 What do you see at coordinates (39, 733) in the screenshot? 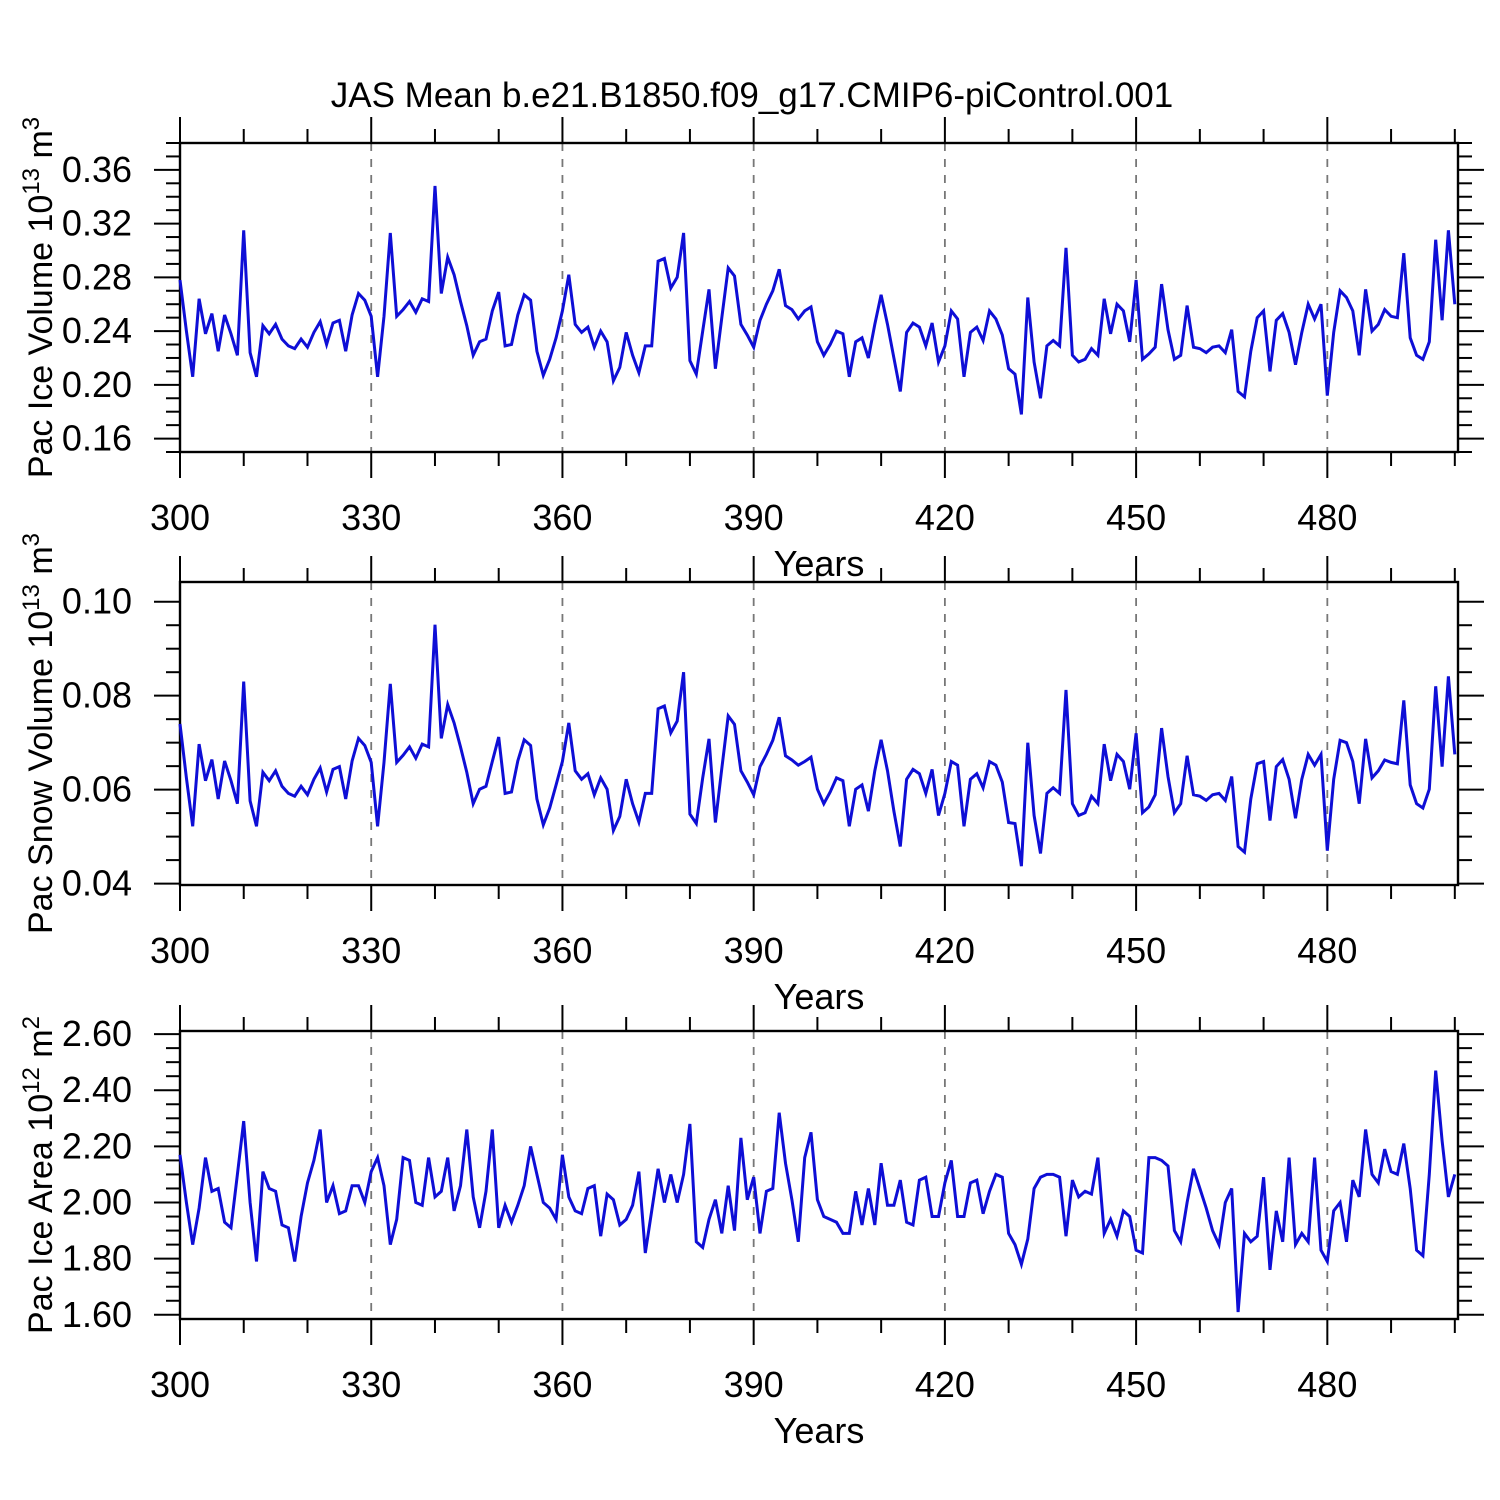
I see `y-axis-title: Pac Snow Volume 1013 m3` at bounding box center [39, 733].